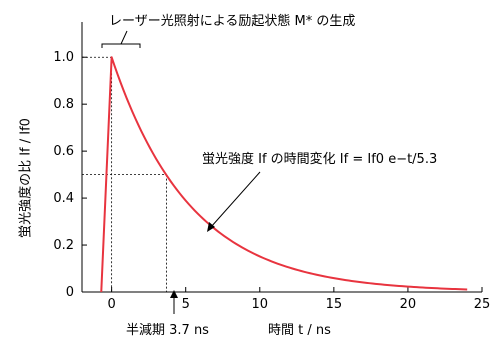 The height and width of the screenshot is (343, 490). I want to click on y-tick-label: 0.4, so click(63, 198).